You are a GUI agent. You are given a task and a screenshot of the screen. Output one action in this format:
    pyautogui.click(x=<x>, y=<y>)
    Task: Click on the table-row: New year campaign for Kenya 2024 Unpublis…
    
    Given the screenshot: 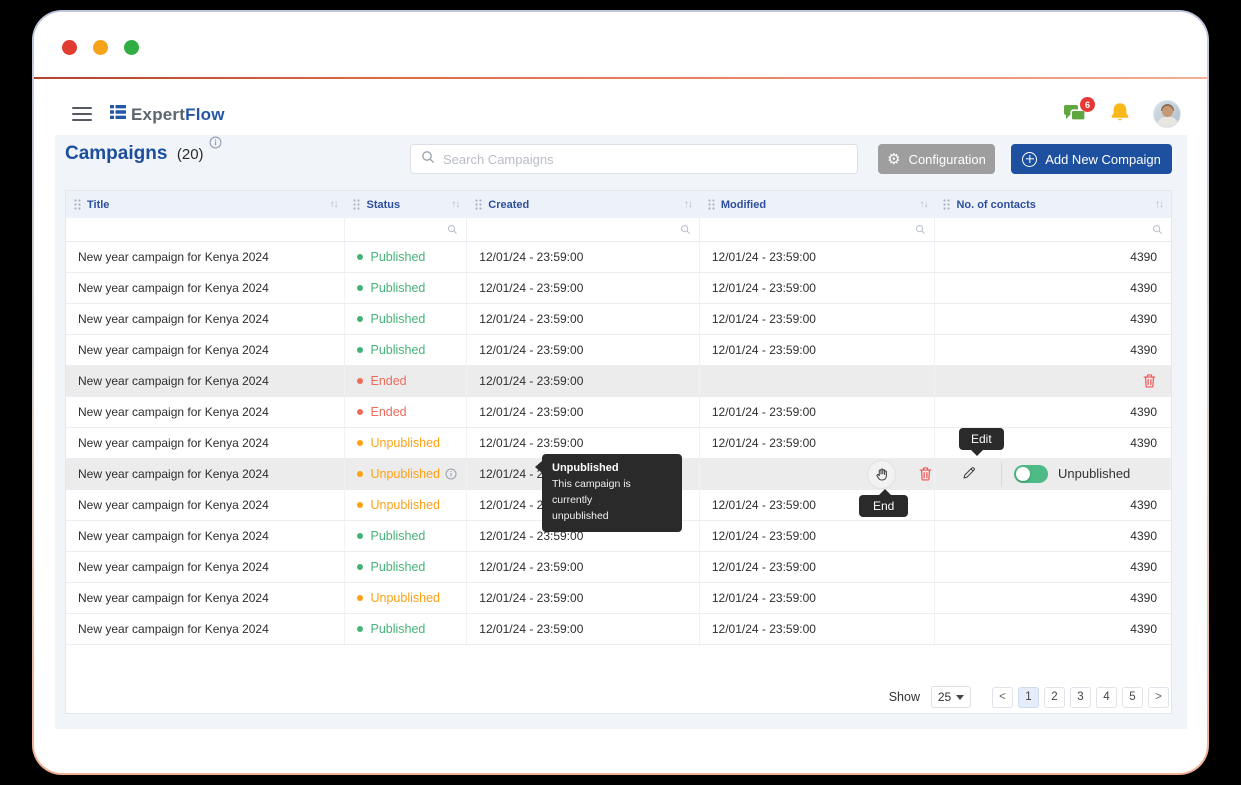 What is the action you would take?
    pyautogui.click(x=618, y=598)
    